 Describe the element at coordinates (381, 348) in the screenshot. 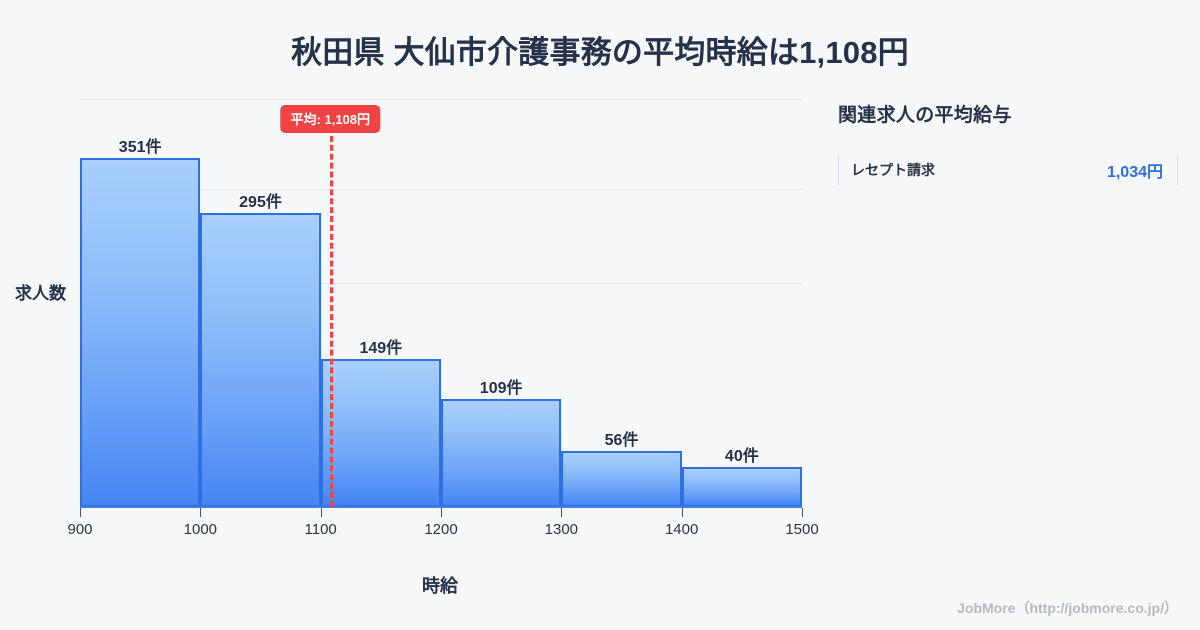

I see `bar-value-label: 149件` at that location.